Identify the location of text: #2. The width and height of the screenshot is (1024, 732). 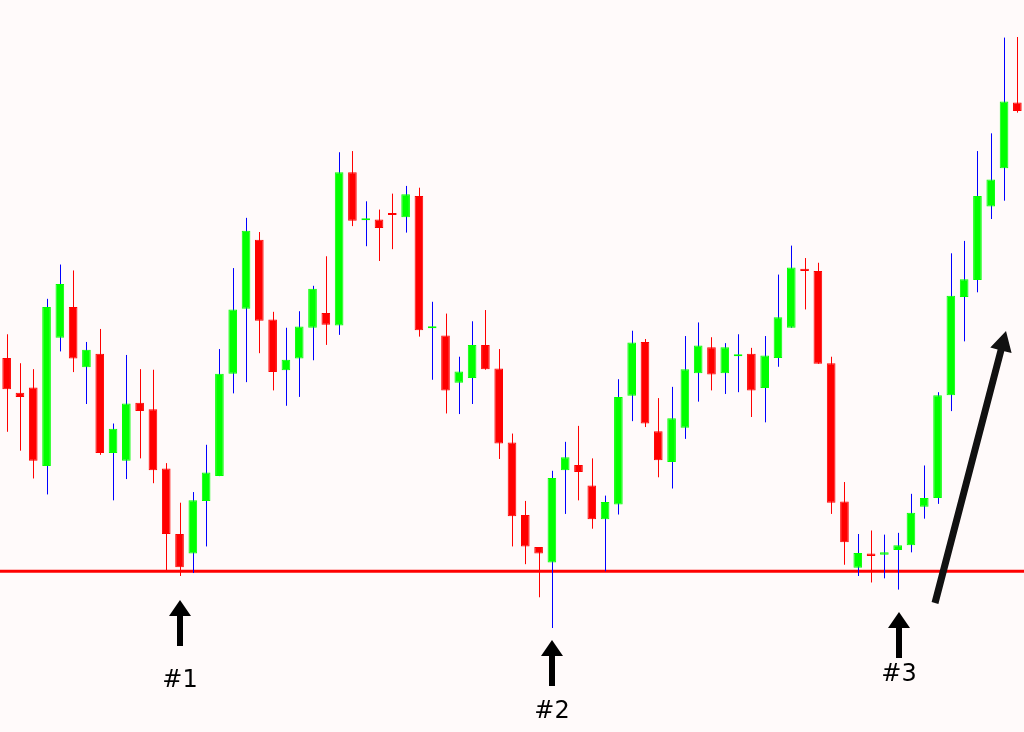
(552, 710).